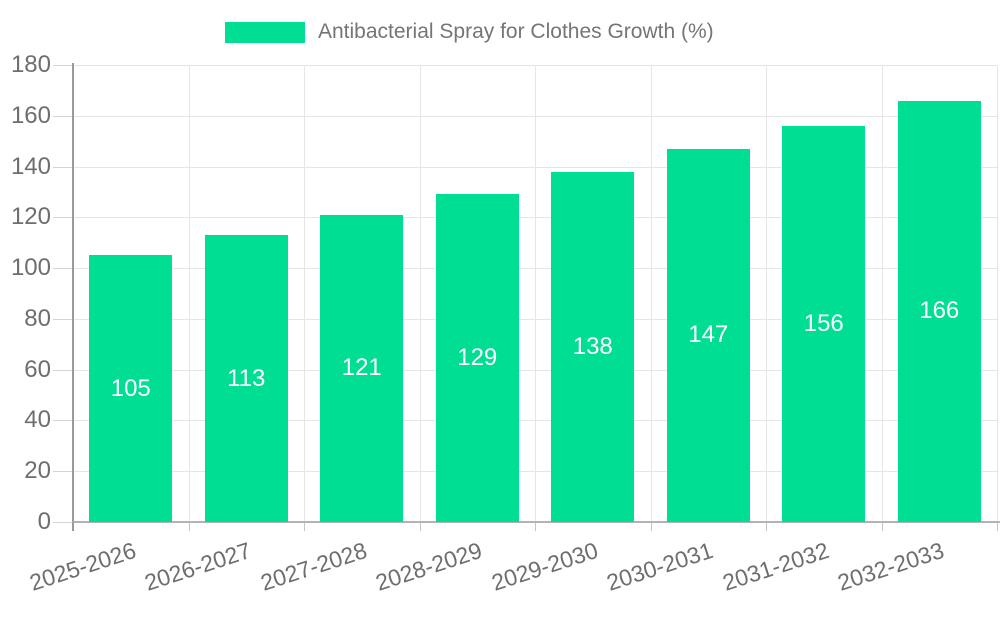  What do you see at coordinates (44, 521) in the screenshot?
I see `y-axis-tick-label: 0` at bounding box center [44, 521].